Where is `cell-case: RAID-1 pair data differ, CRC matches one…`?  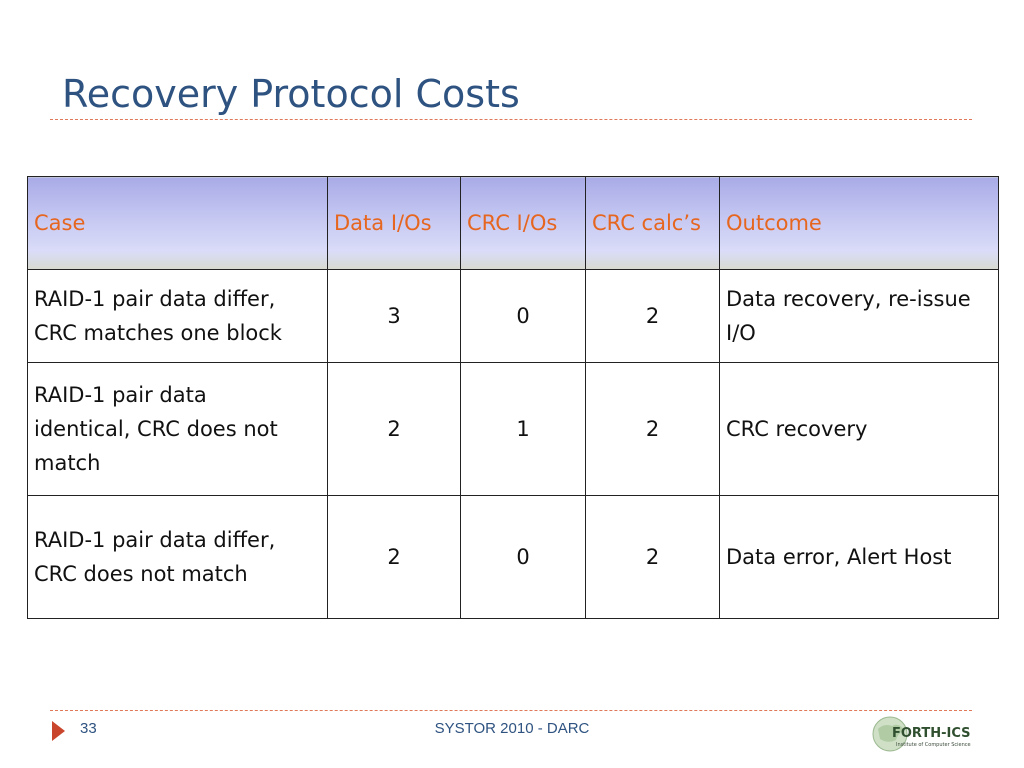 cell-case: RAID-1 pair data differ, CRC matches one… is located at coordinates (177, 316).